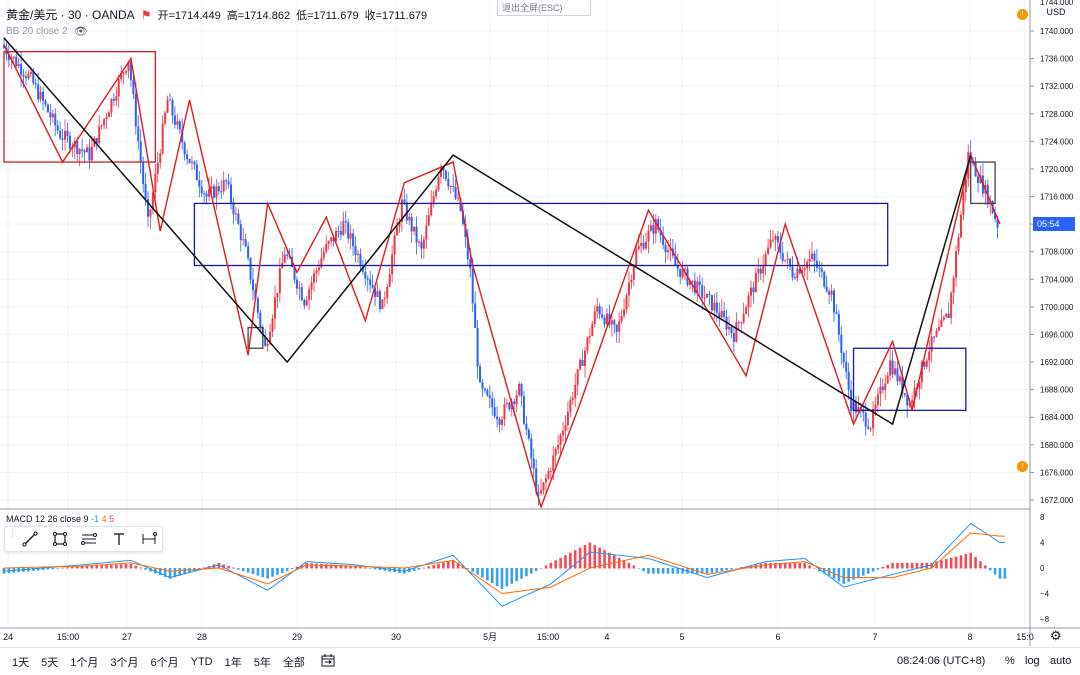  I want to click on tf-1m: 1个月, so click(84, 662).